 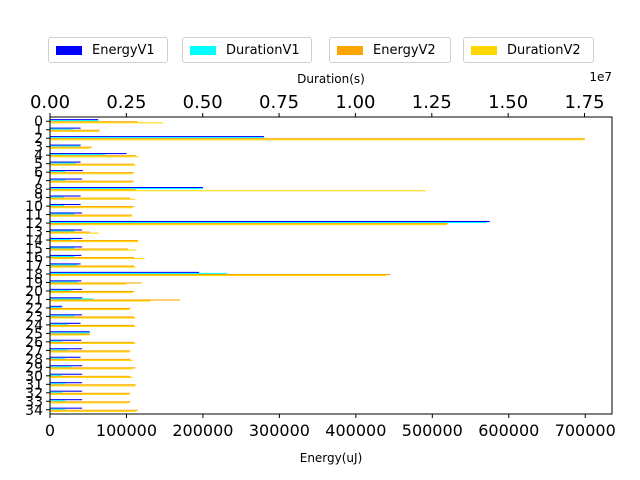 I want to click on y-tick-label: 24, so click(x=34, y=326).